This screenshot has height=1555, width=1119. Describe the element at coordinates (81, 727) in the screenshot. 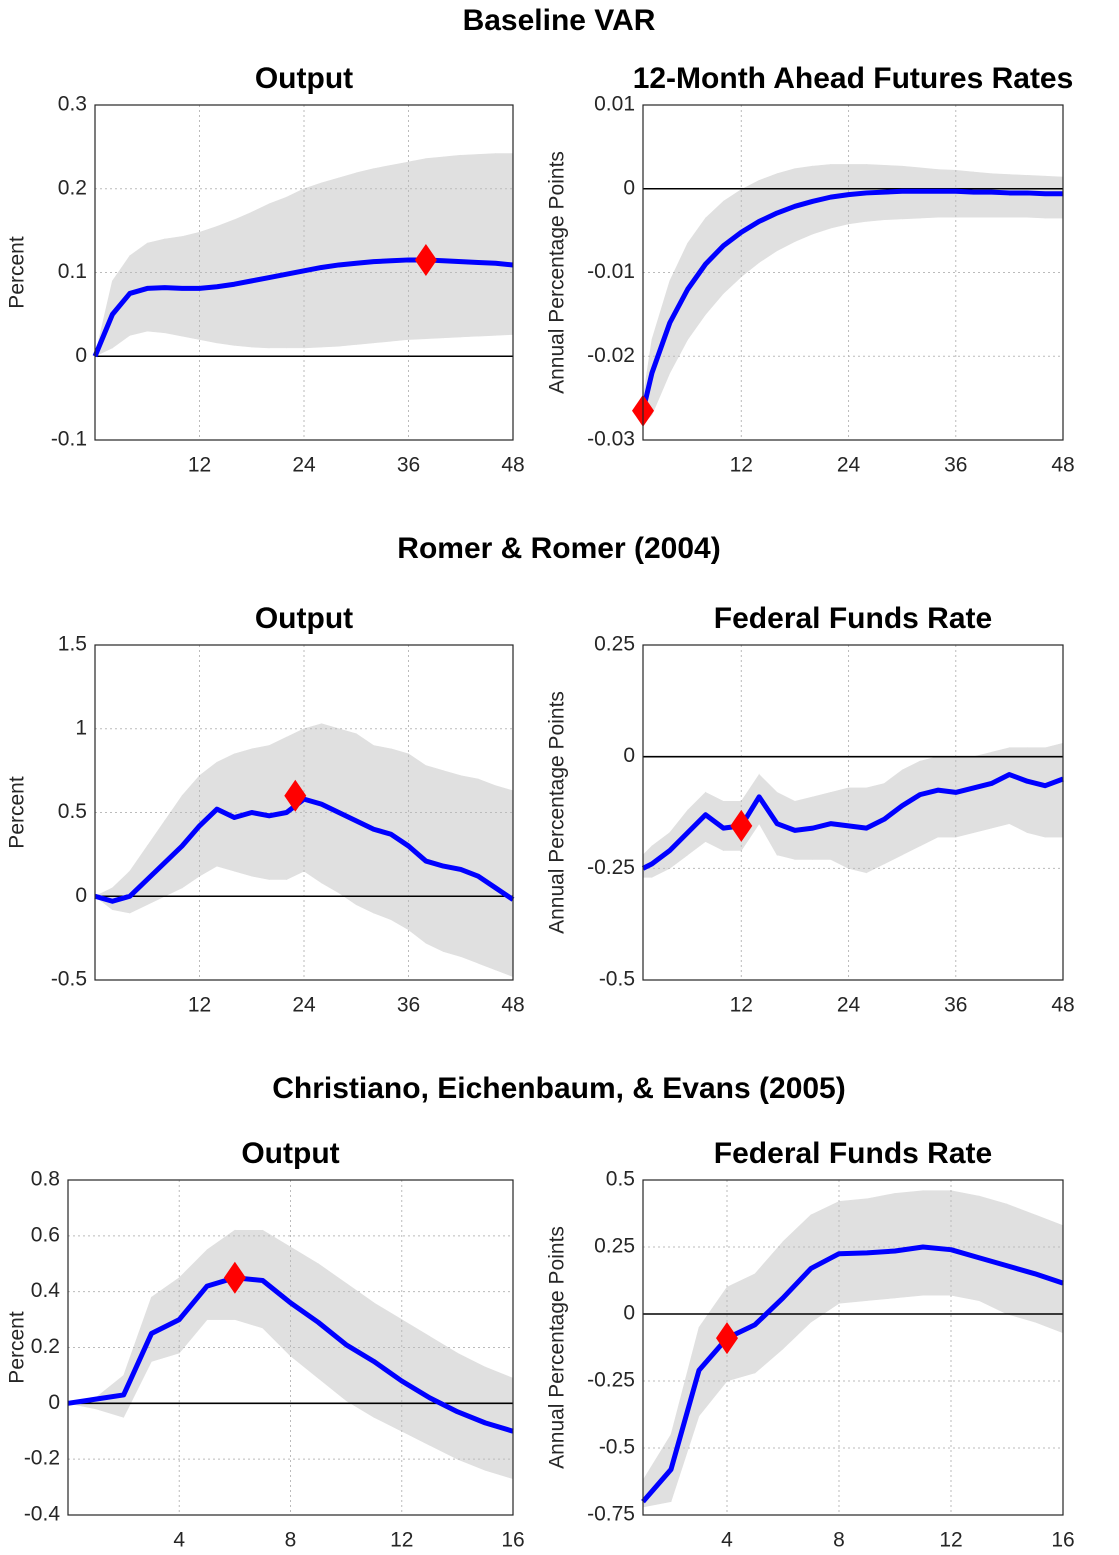

I see `y-tick-label: 1` at that location.